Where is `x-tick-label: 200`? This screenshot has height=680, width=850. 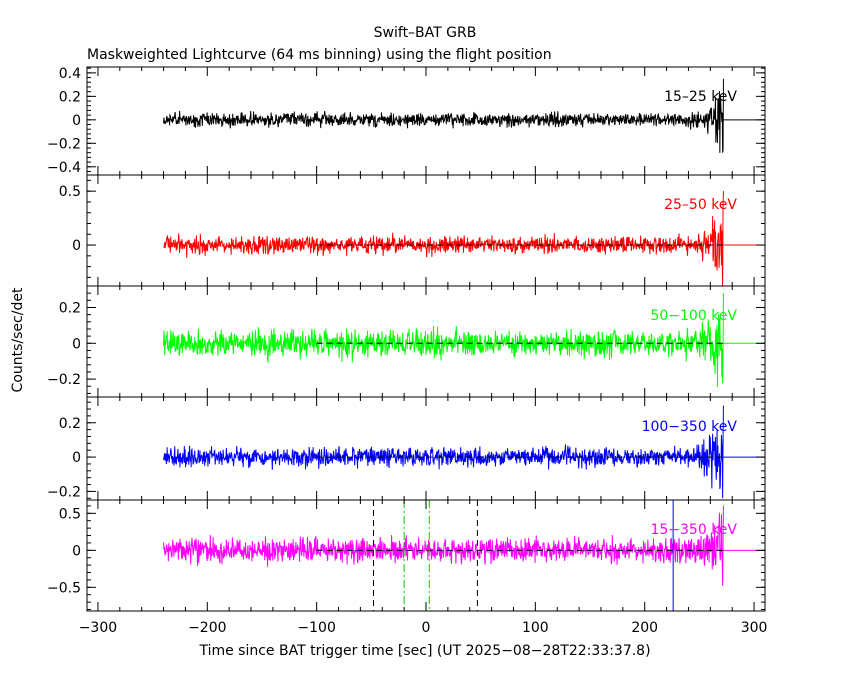 x-tick-label: 200 is located at coordinates (644, 628).